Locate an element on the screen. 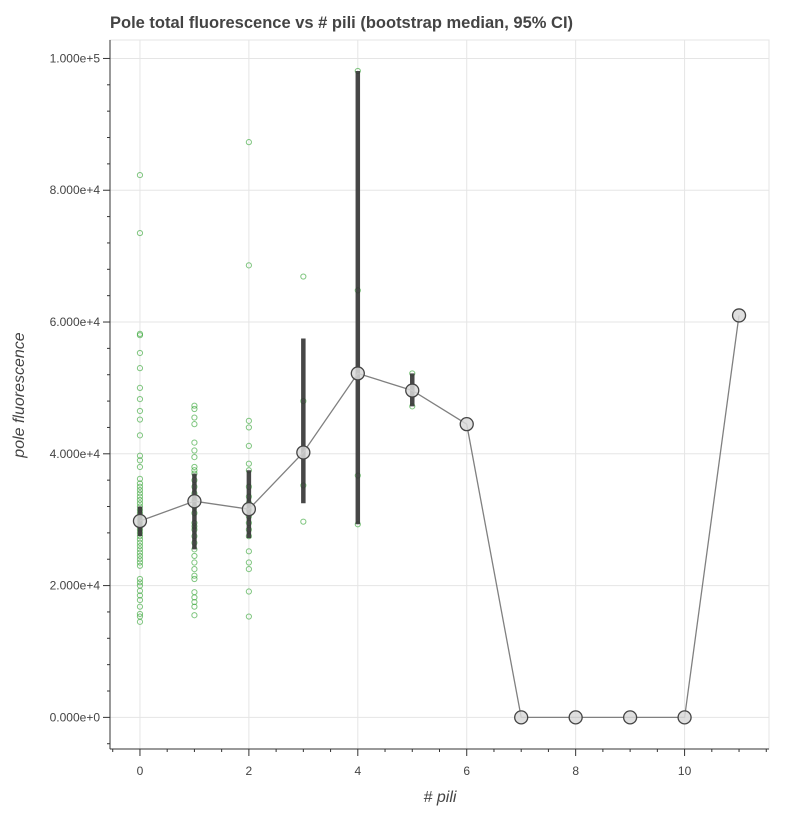  y-tick-label: 0.000e+0 is located at coordinates (75, 717).